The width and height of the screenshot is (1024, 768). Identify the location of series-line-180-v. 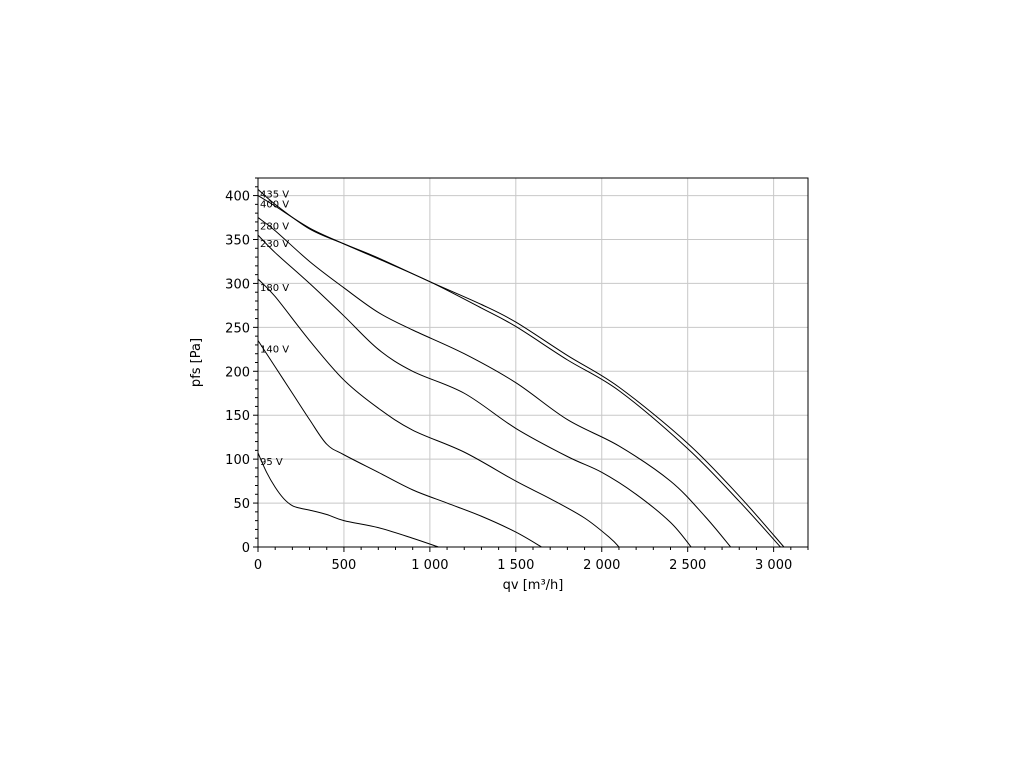
(438, 413).